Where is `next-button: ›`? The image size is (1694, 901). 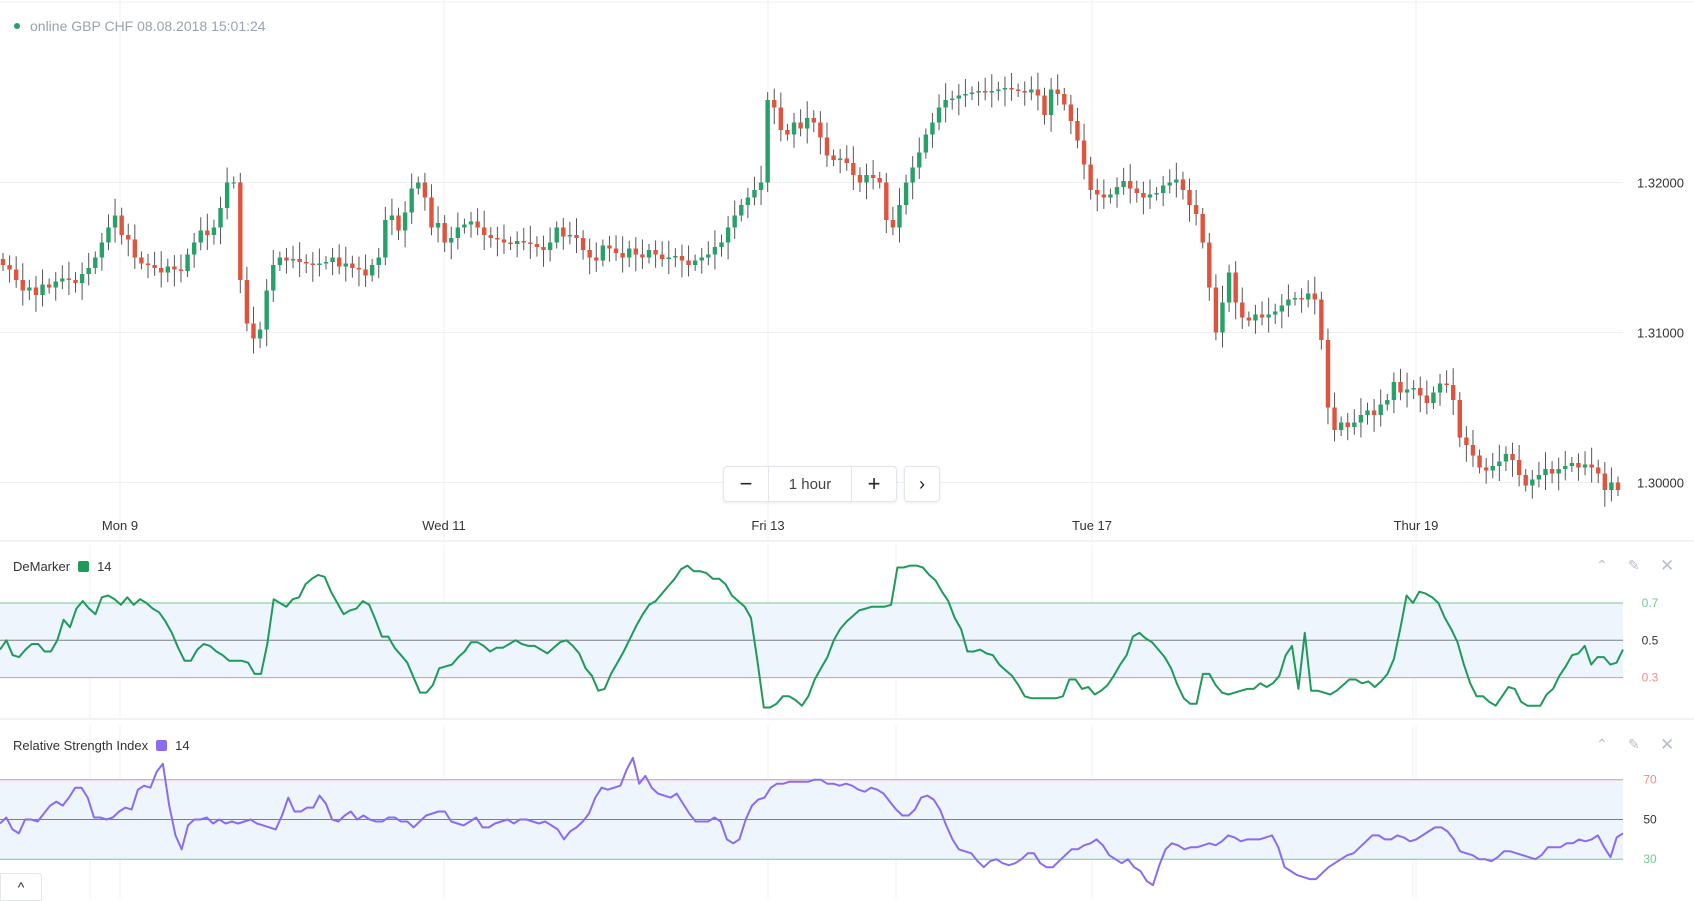 next-button: › is located at coordinates (922, 484).